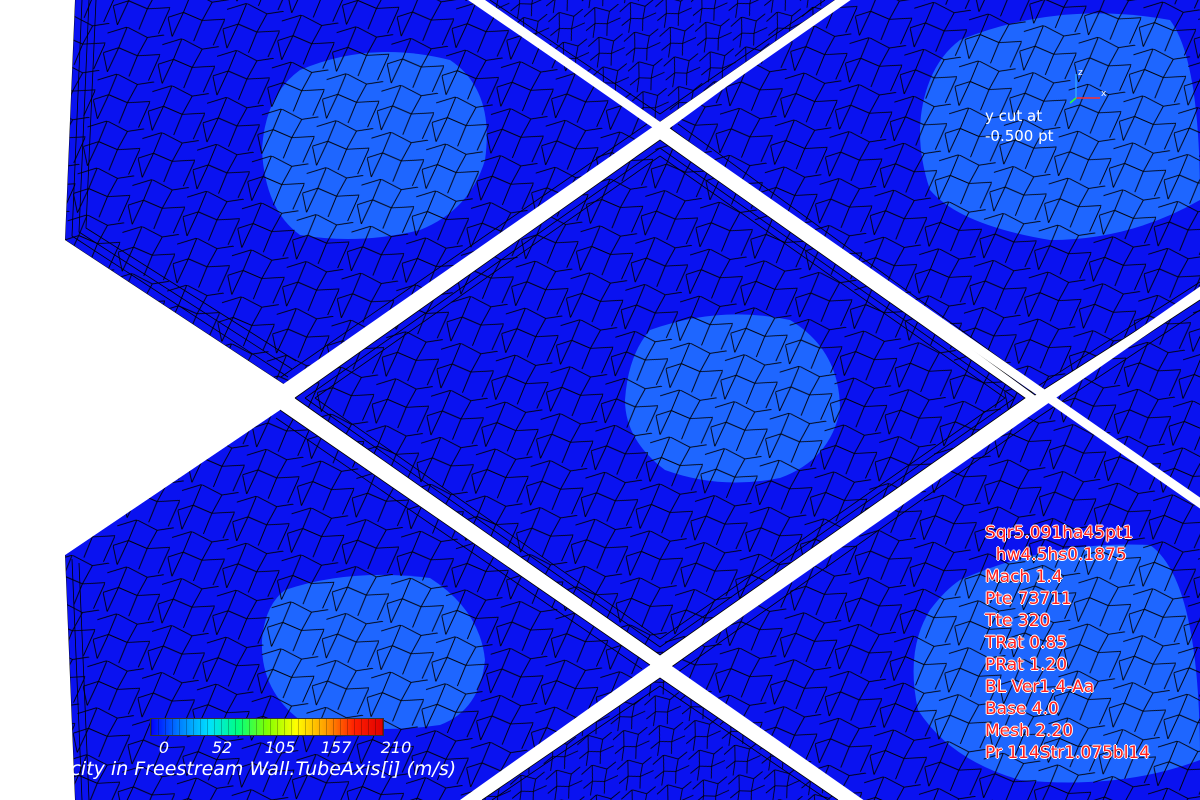 This screenshot has width=1200, height=800. I want to click on colorbar, so click(267, 727).